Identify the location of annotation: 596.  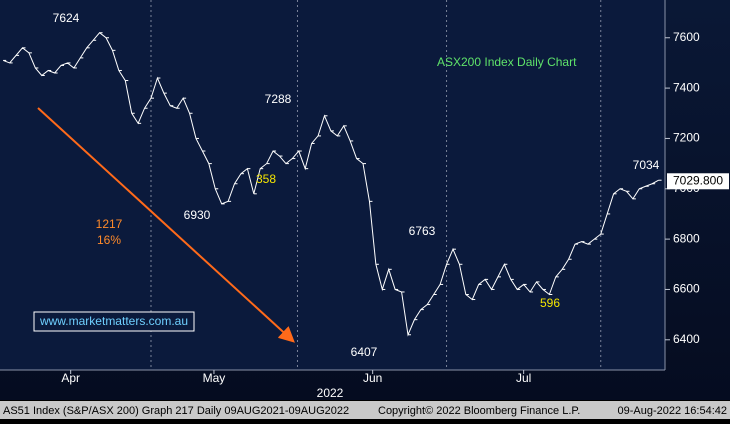
(550, 303).